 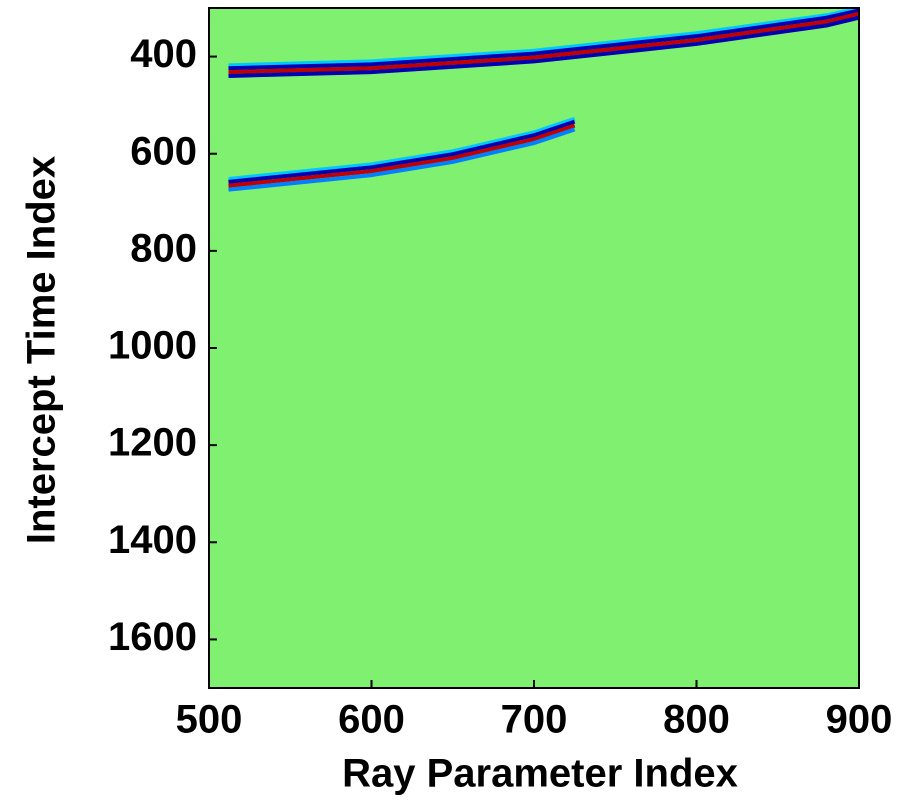 I want to click on y-tick-label: 1200, so click(x=152, y=443).